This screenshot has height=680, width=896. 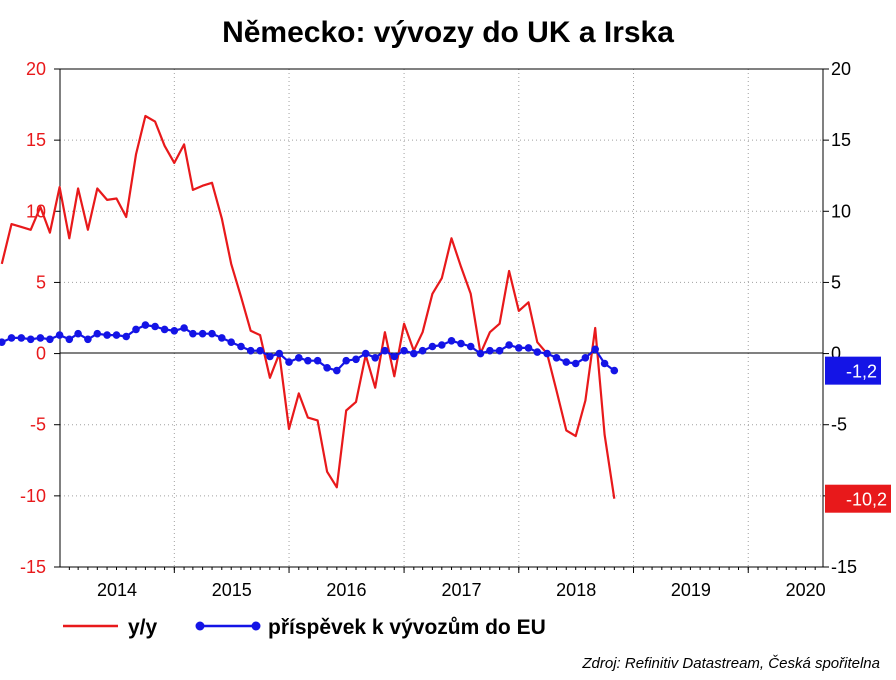 I want to click on end-label-contribution-badge, so click(x=853, y=370).